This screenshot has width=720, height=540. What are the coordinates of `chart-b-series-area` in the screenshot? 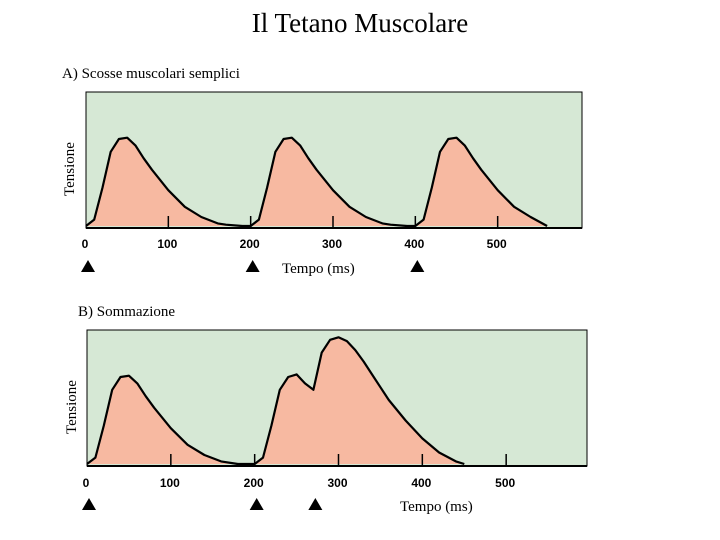 It's located at (276, 400).